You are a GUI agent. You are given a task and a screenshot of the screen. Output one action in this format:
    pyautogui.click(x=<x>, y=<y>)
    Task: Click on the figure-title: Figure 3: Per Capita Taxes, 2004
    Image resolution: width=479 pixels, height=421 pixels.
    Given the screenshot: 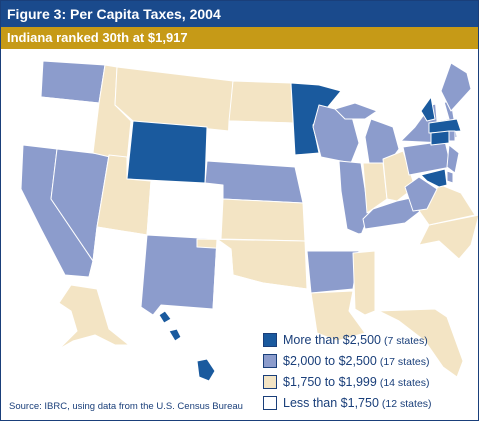 What is the action you would take?
    pyautogui.click(x=239, y=14)
    